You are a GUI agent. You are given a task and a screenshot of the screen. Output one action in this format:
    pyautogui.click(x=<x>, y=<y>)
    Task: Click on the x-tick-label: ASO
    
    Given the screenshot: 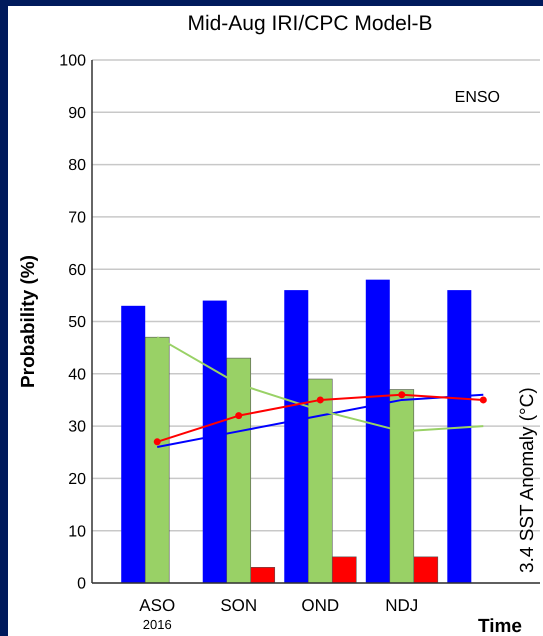 What is the action you would take?
    pyautogui.click(x=157, y=605)
    